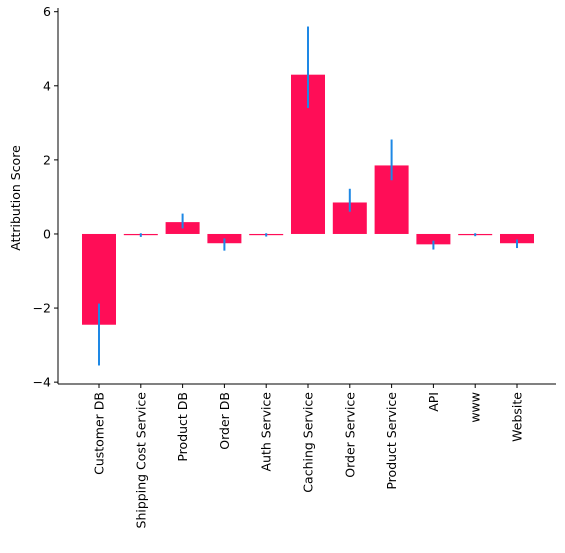  What do you see at coordinates (349, 435) in the screenshot?
I see `x-tick-label: Order Service` at bounding box center [349, 435].